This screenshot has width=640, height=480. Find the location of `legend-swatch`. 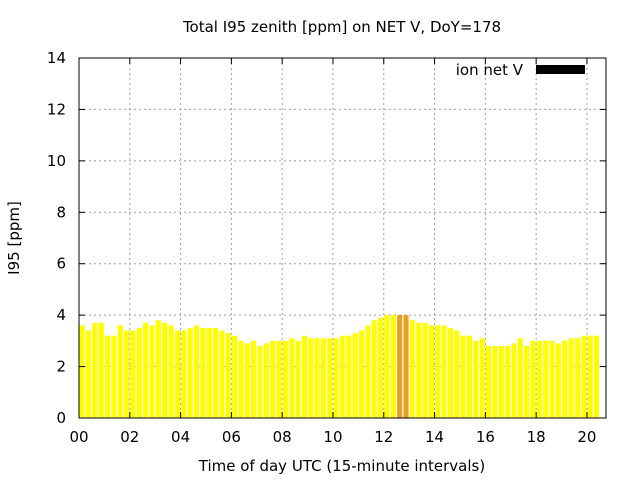

legend-swatch is located at coordinates (560, 69).